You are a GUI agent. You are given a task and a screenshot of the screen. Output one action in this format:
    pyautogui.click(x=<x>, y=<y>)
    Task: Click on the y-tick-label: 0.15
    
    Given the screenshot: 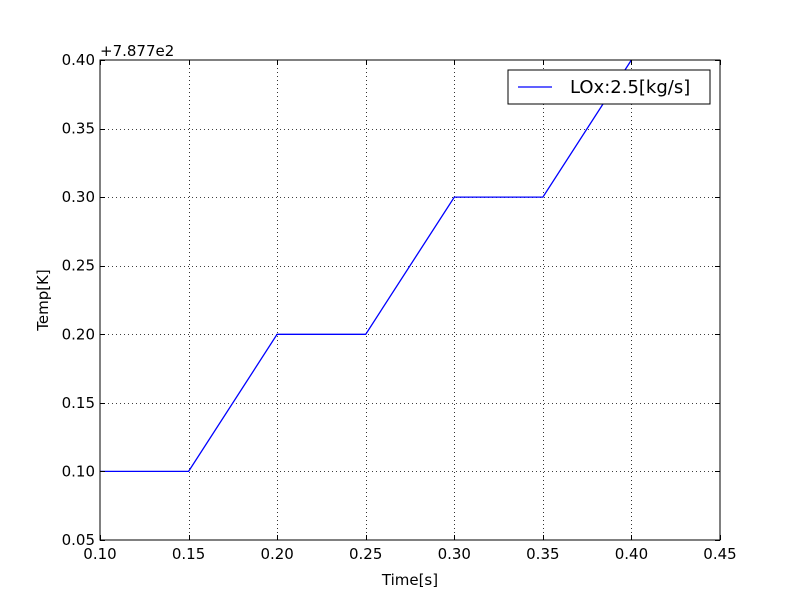 What is the action you would take?
    pyautogui.click(x=78, y=403)
    